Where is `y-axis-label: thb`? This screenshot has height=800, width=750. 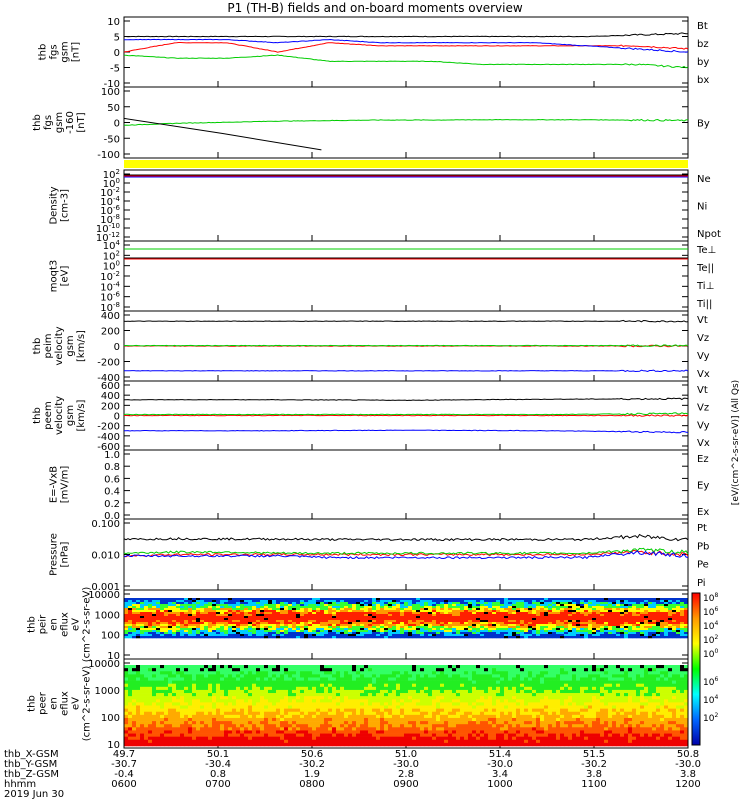
y-axis-label: thb is located at coordinates (37, 415).